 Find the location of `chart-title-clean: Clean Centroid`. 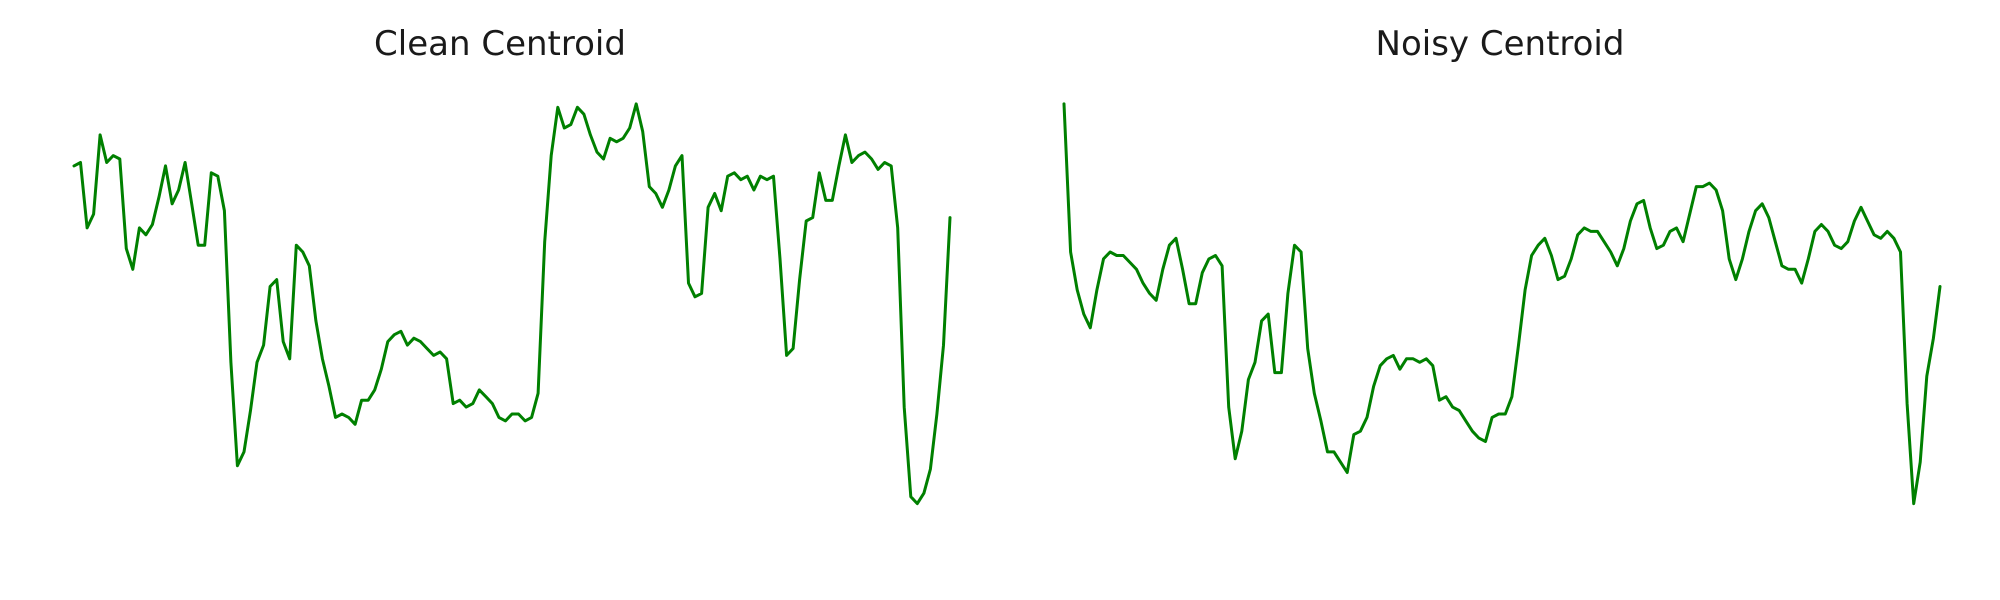

chart-title-clean: Clean Centroid is located at coordinates (500, 44).